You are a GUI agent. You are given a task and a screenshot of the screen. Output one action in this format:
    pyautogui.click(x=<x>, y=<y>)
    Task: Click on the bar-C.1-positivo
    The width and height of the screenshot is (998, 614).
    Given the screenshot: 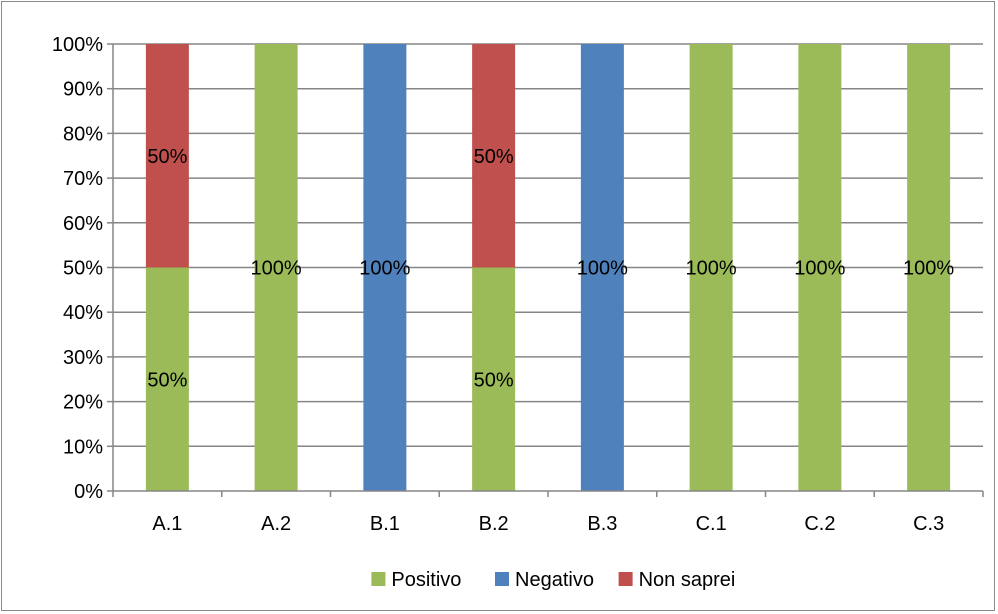 What is the action you would take?
    pyautogui.click(x=711, y=267)
    